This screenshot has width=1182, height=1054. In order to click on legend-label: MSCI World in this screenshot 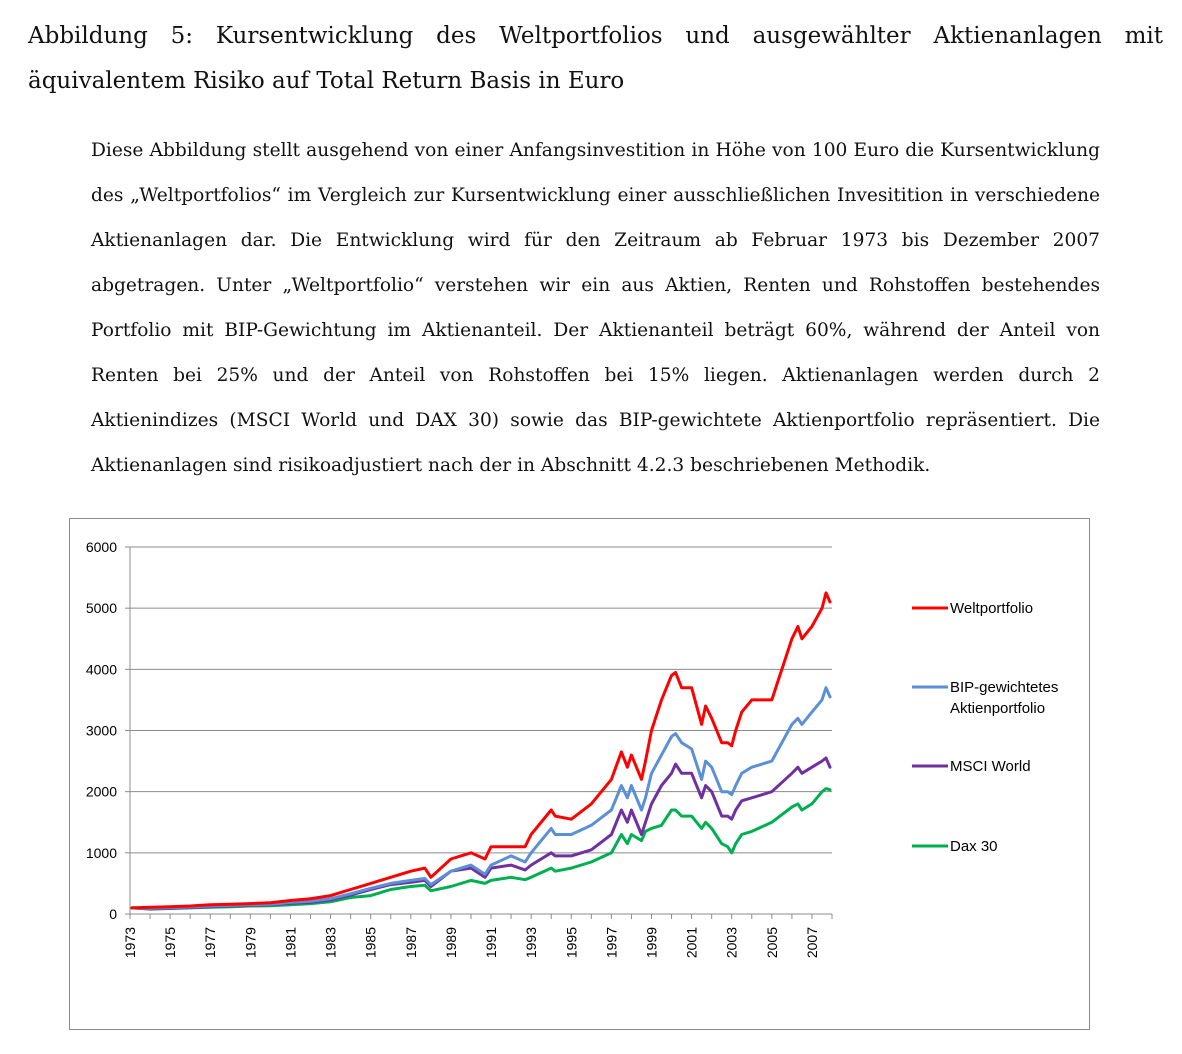, I will do `click(990, 766)`.